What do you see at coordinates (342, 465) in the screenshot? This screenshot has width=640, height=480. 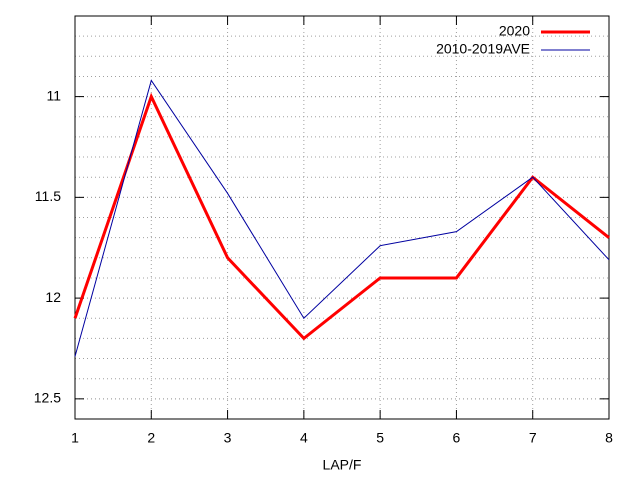 I see `x-axis-label: LAP/F` at bounding box center [342, 465].